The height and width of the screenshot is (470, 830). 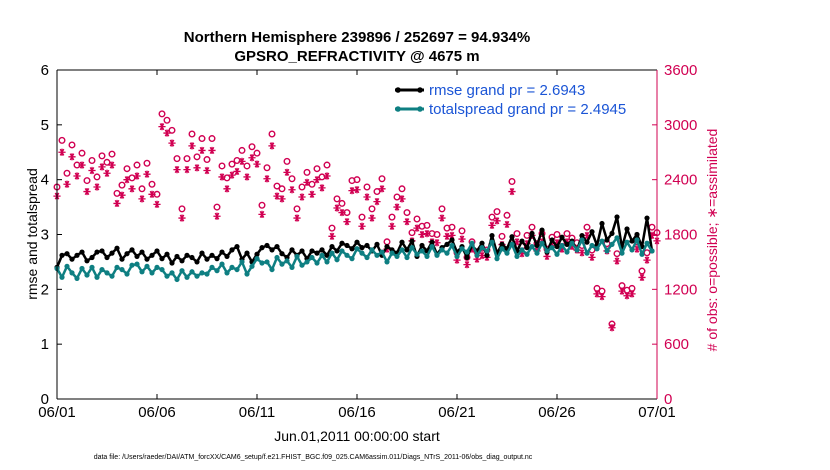 I want to click on series-lines, so click(x=354, y=248).